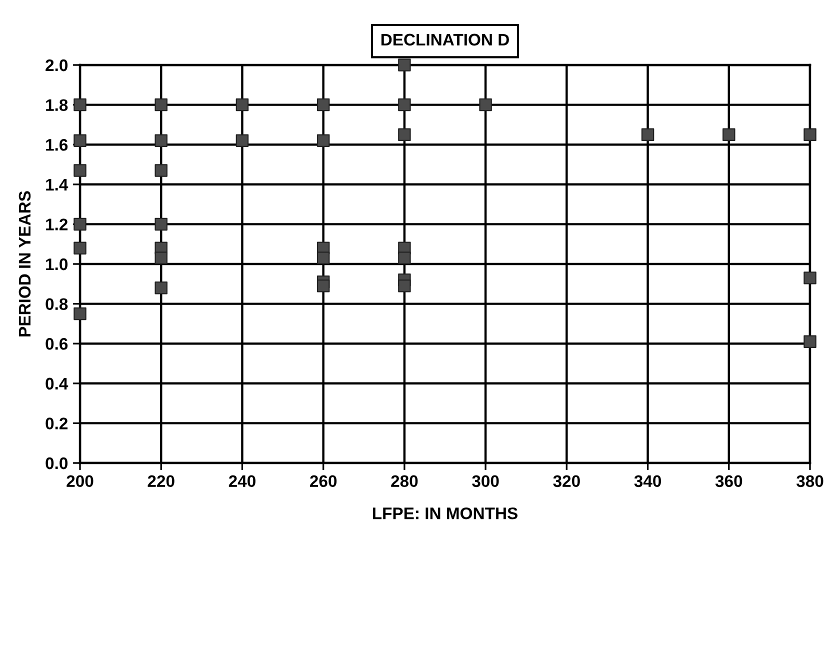 This screenshot has height=648, width=825. I want to click on chart-title: DECLINATION D, so click(445, 40).